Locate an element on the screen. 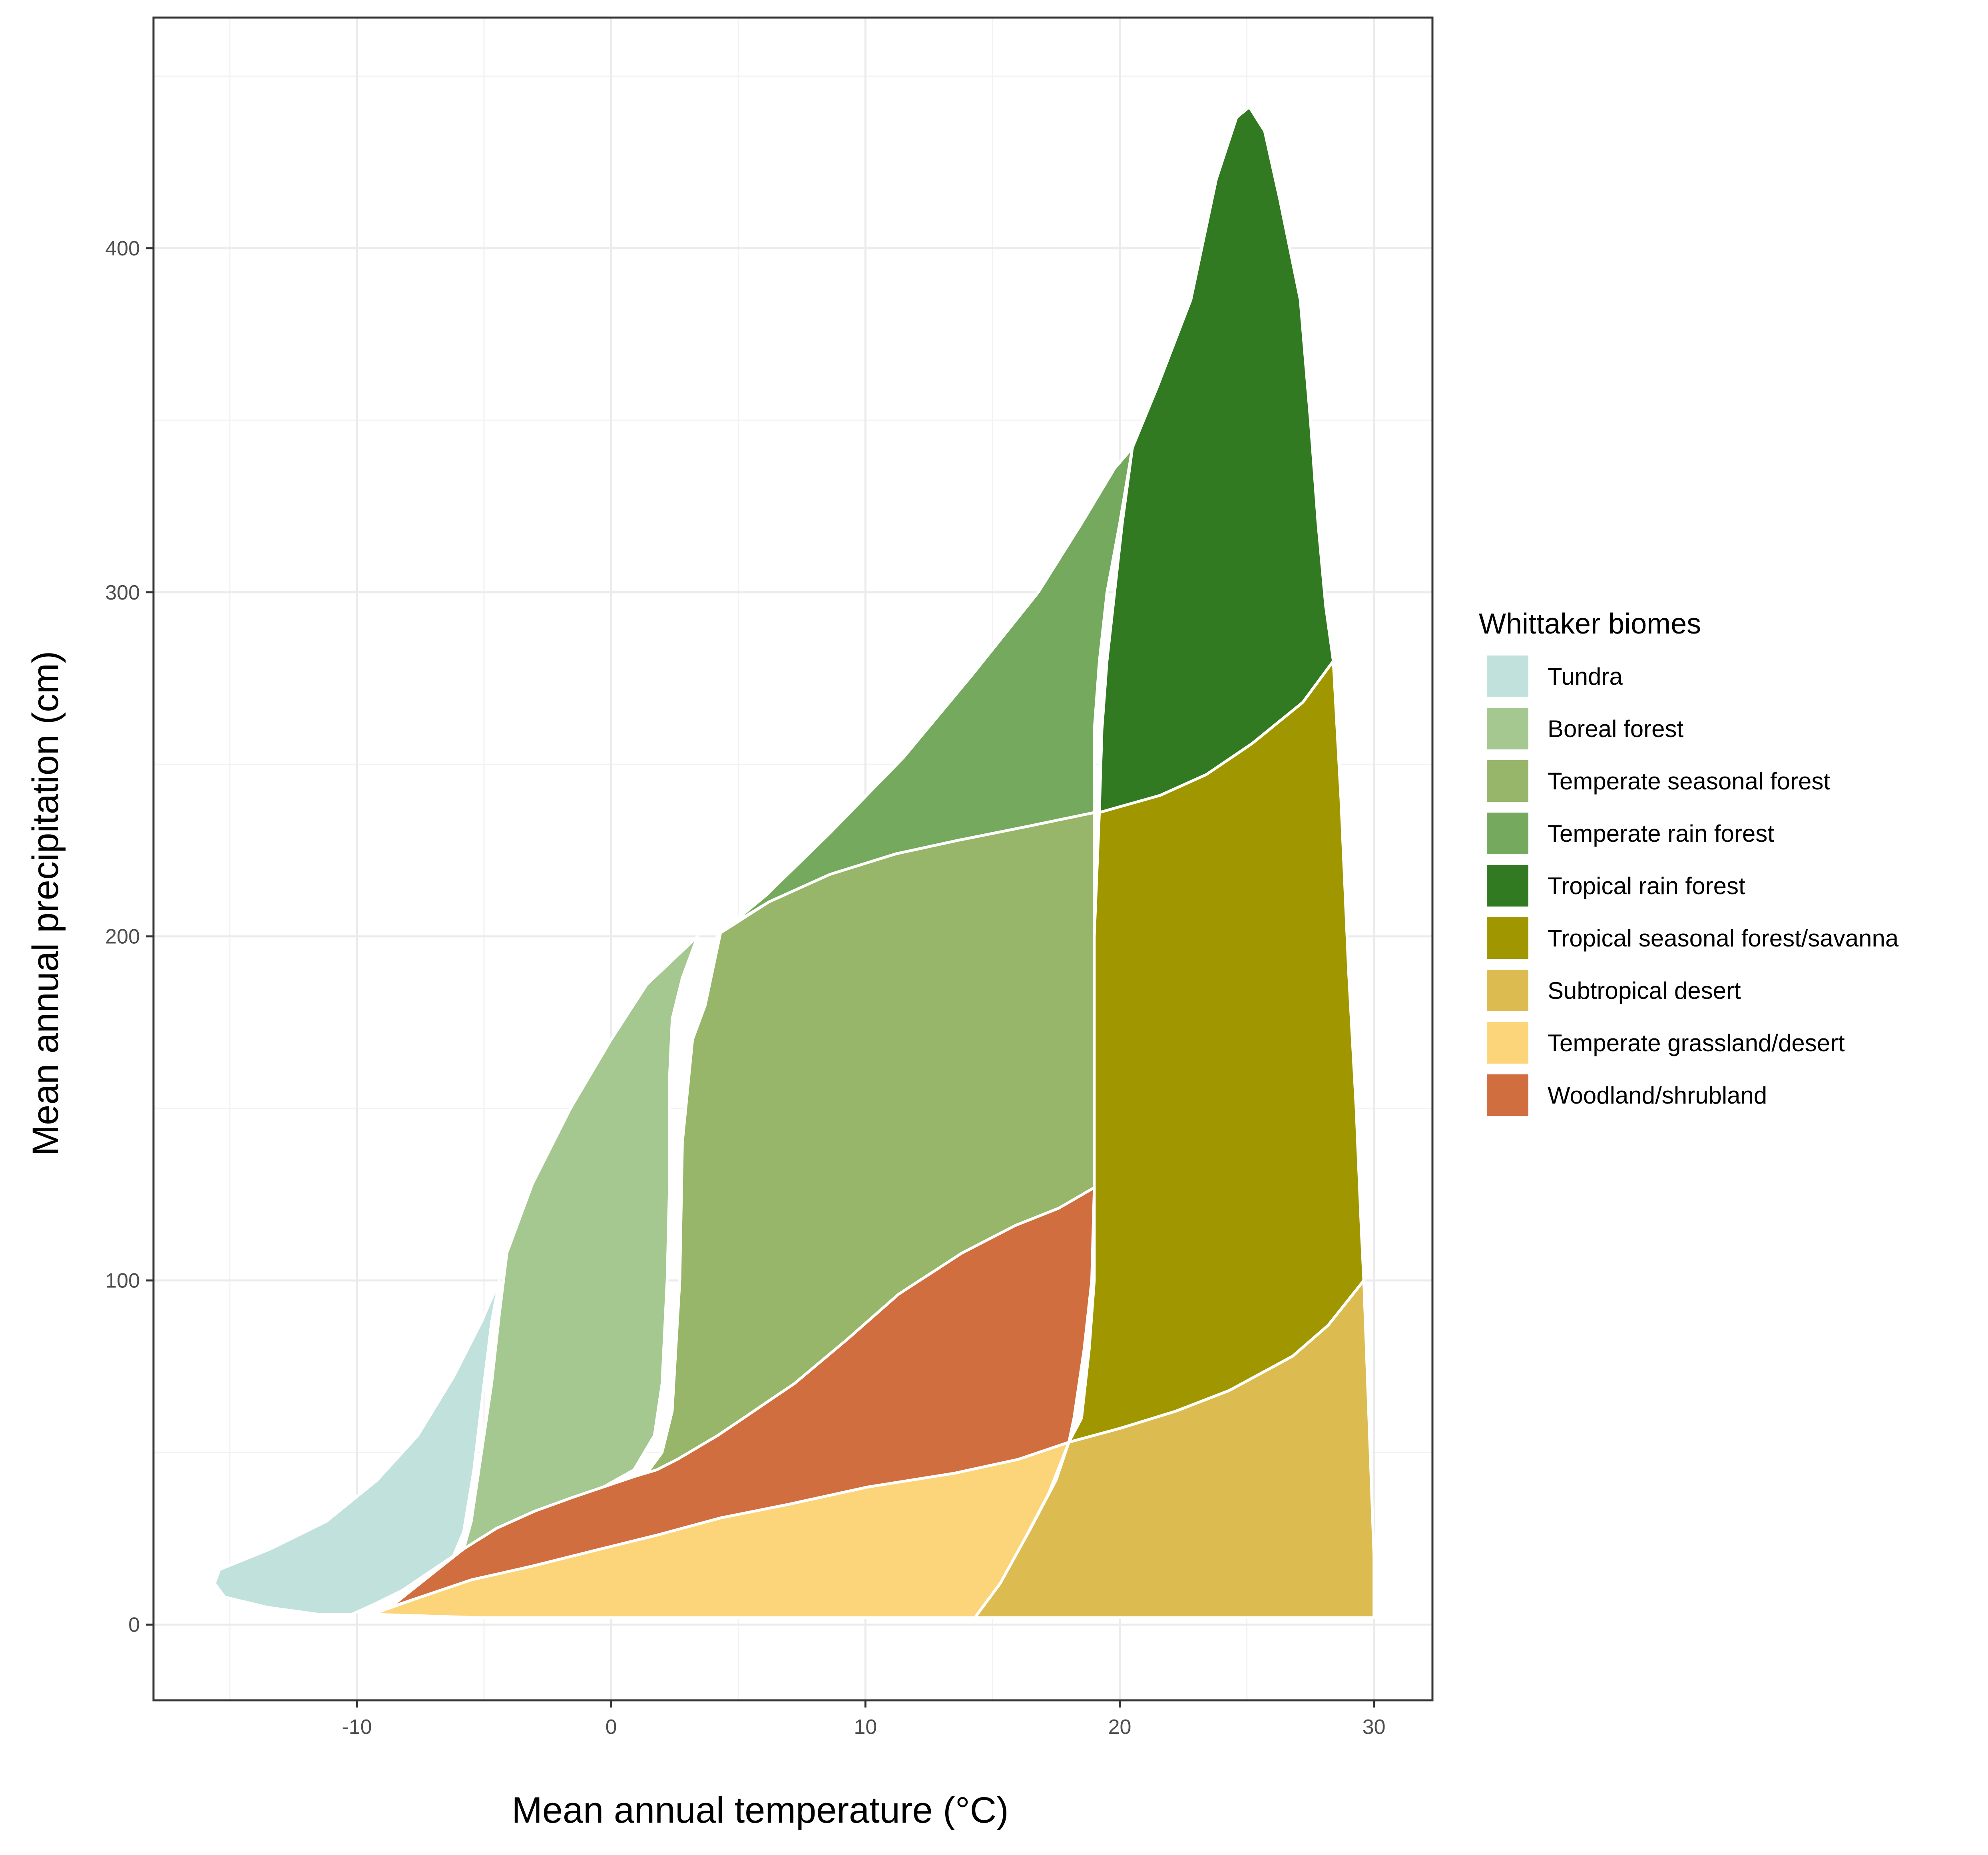  legend-key-temperate-rain-forest is located at coordinates (1507, 834).